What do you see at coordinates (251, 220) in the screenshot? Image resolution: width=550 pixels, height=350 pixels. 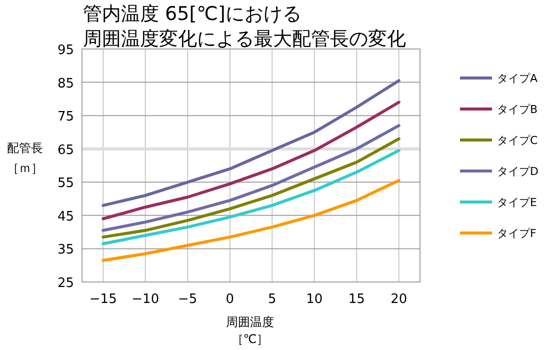 I see `line-series` at bounding box center [251, 220].